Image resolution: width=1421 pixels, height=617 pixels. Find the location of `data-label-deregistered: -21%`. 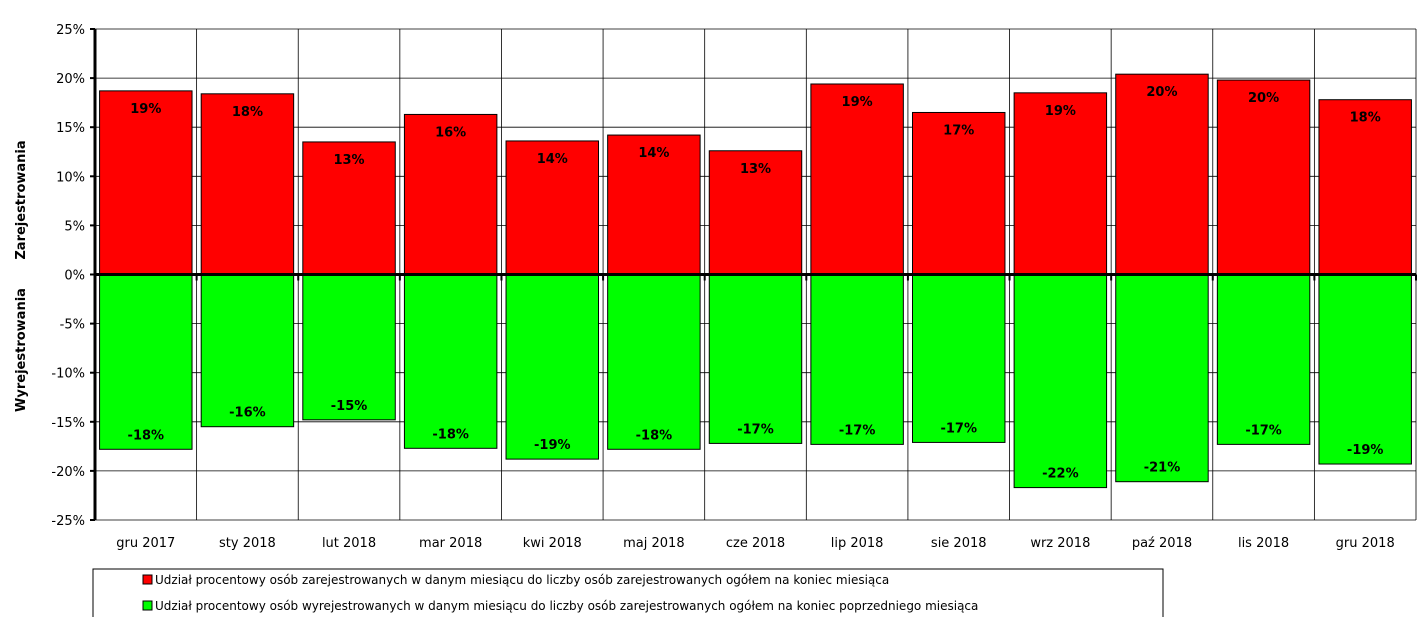

data-label-deregistered: -21% is located at coordinates (1162, 468).